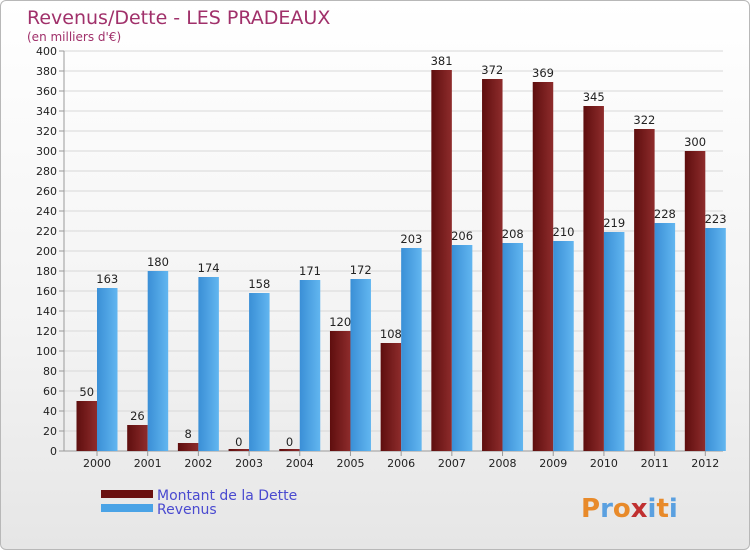 This screenshot has width=750, height=550. What do you see at coordinates (411, 349) in the screenshot?
I see `bar-revenus-2006` at bounding box center [411, 349].